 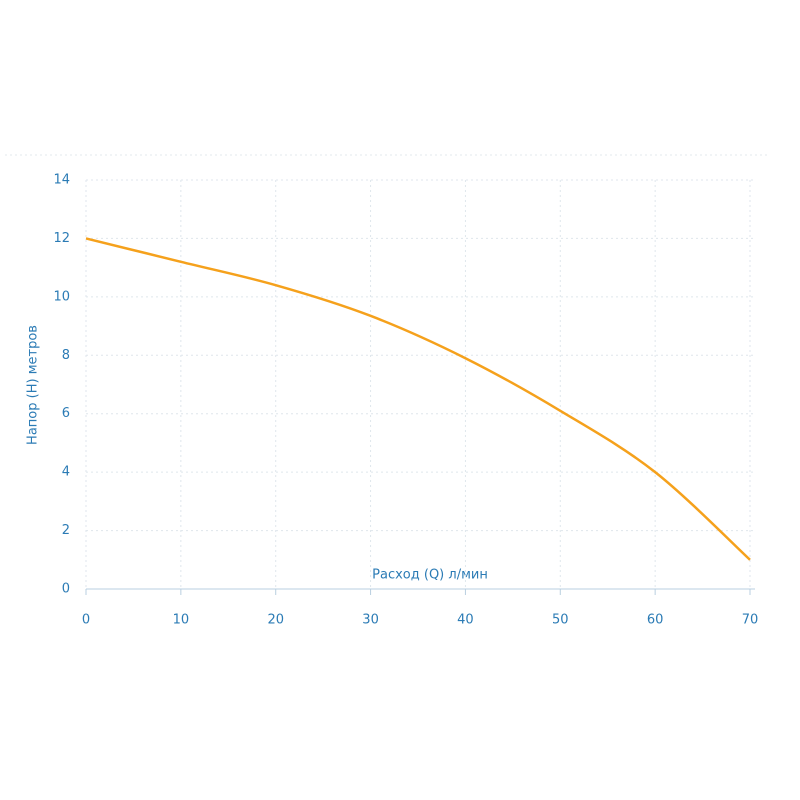 I want to click on x-tick-label: 20, so click(x=275, y=620).